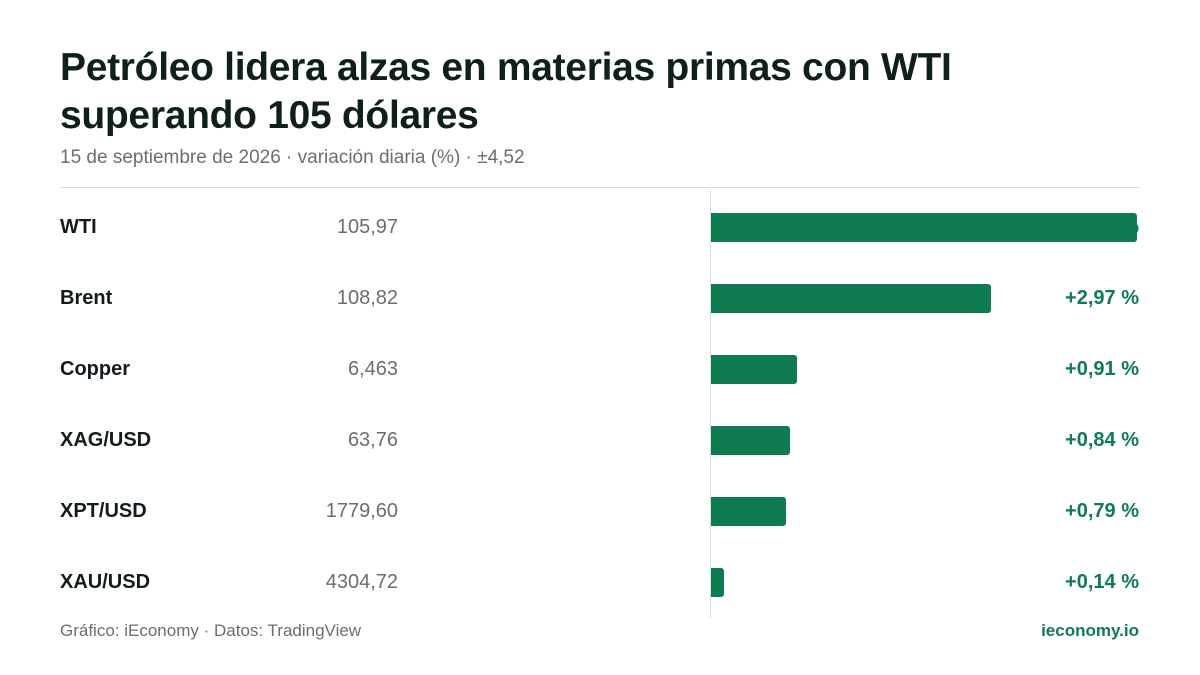  What do you see at coordinates (1102, 582) in the screenshot?
I see `change-label: +0,14 %` at bounding box center [1102, 582].